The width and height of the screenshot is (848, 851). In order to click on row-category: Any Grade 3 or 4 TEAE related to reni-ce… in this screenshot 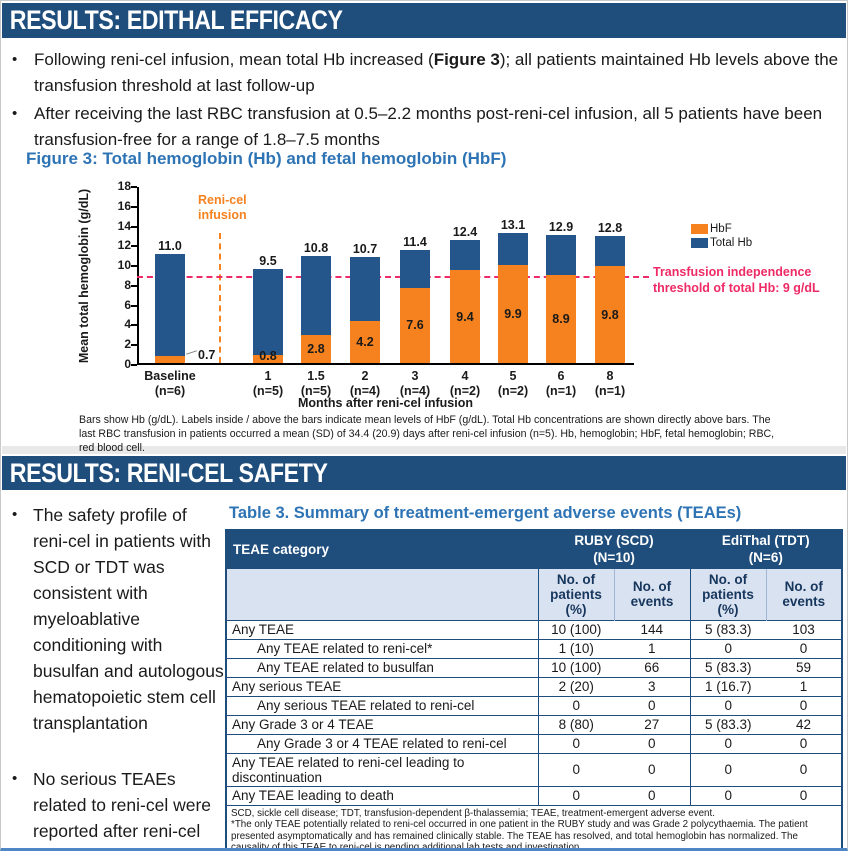, I will do `click(382, 743)`.